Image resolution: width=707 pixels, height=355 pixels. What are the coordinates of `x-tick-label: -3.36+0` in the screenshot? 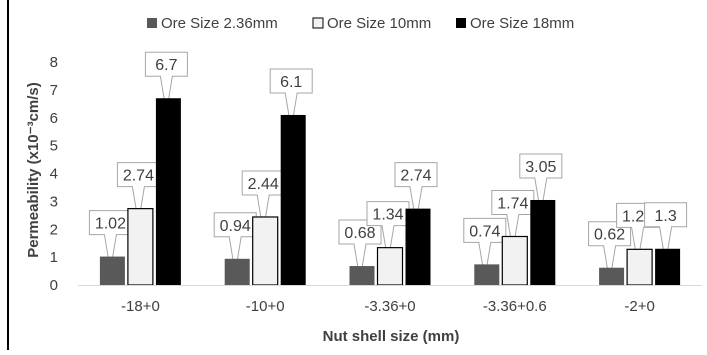 It's located at (389, 306).